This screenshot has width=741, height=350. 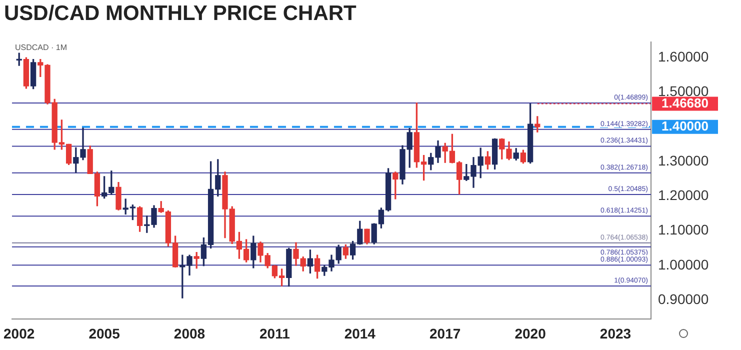 I want to click on x-tick-label: 2005, so click(x=104, y=333).